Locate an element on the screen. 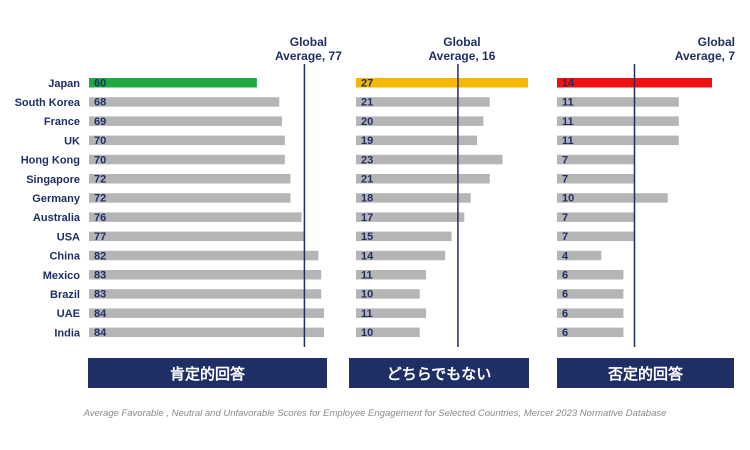  favorable-value-singapore: 72 is located at coordinates (100, 180).